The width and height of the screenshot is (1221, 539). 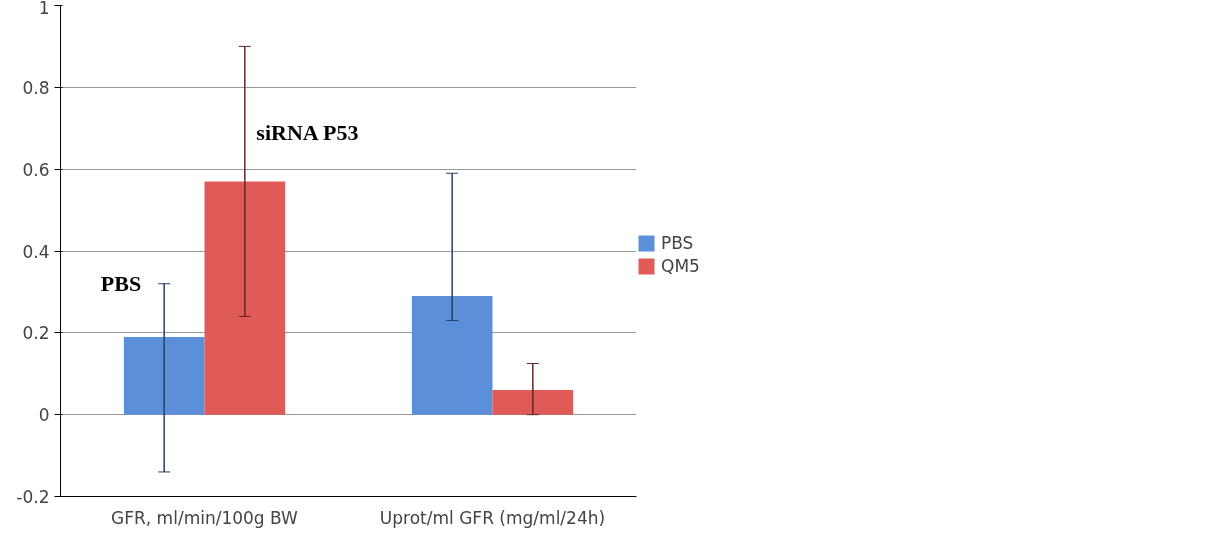 What do you see at coordinates (36, 333) in the screenshot?
I see `y-tick-label: 0.2` at bounding box center [36, 333].